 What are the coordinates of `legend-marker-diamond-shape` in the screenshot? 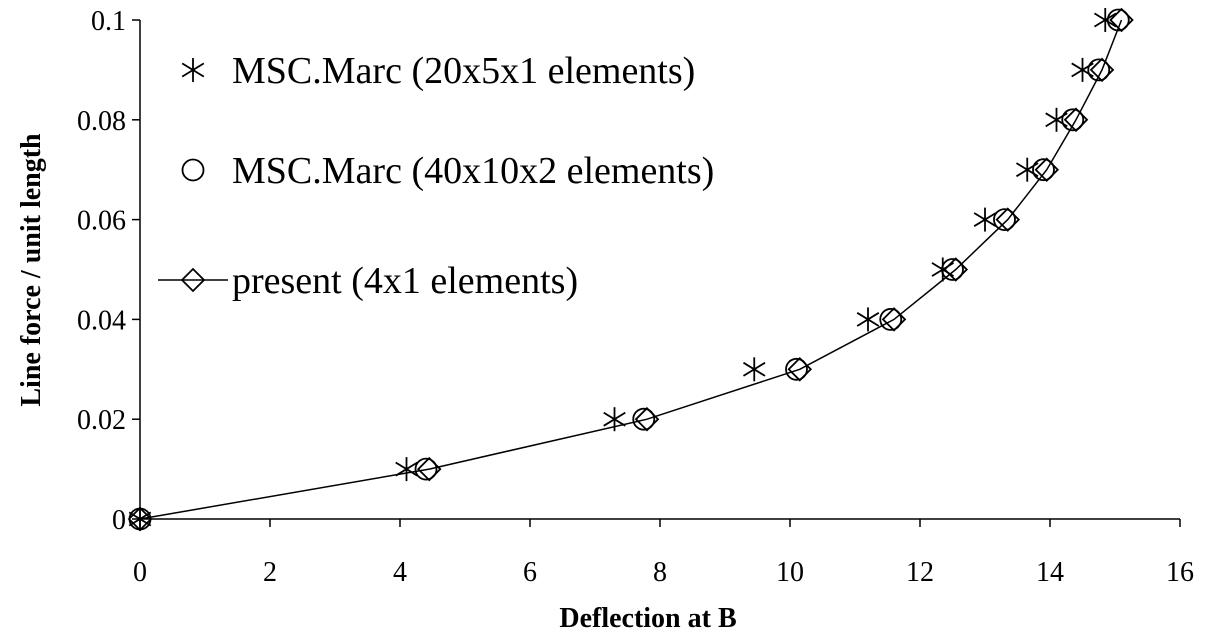 It's located at (193, 280).